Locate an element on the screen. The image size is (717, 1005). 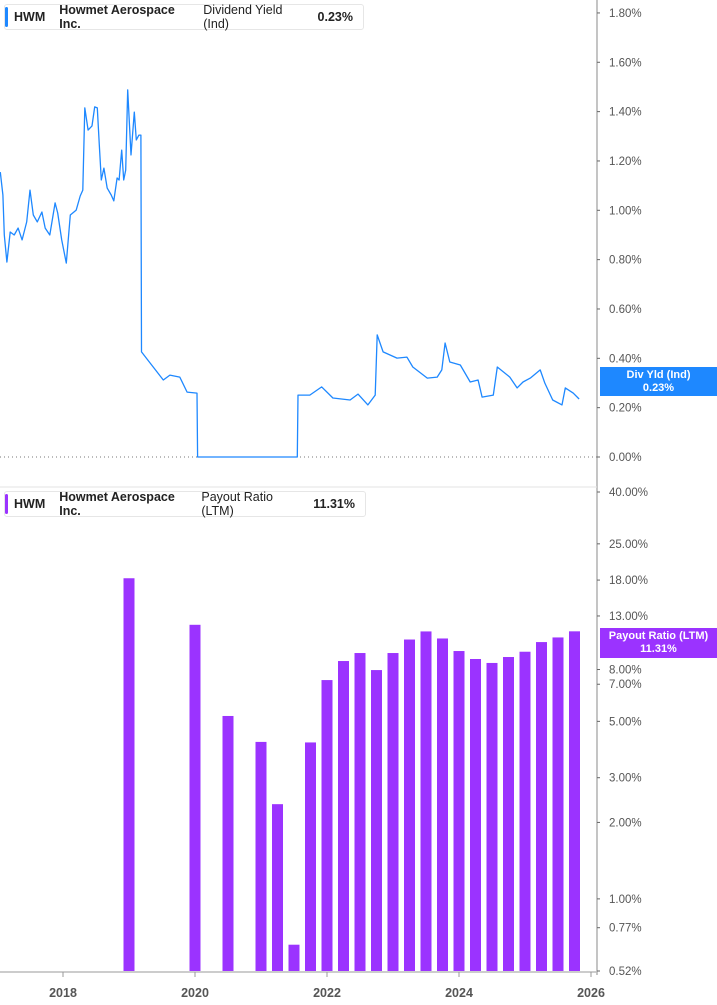
y-tick-label: 0.20% is located at coordinates (625, 409).